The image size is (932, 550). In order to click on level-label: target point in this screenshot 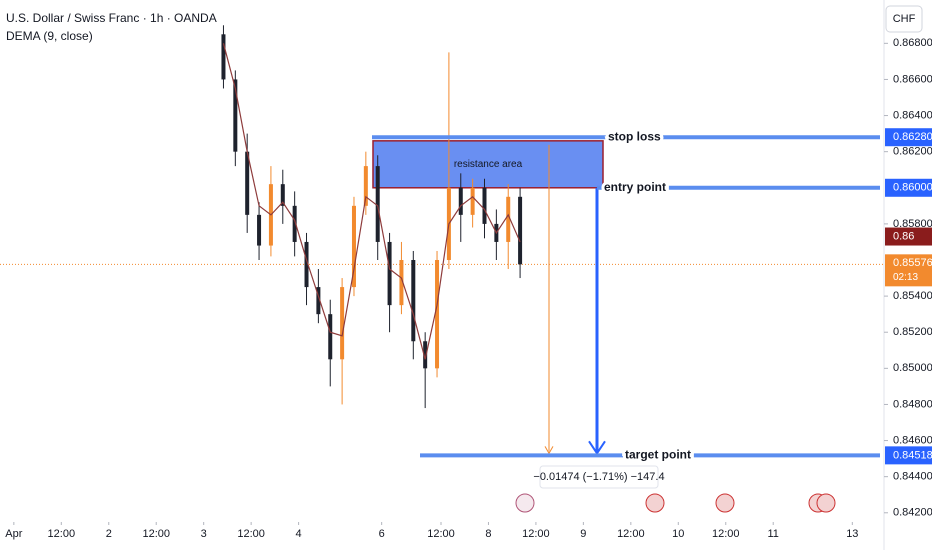, I will do `click(658, 455)`.